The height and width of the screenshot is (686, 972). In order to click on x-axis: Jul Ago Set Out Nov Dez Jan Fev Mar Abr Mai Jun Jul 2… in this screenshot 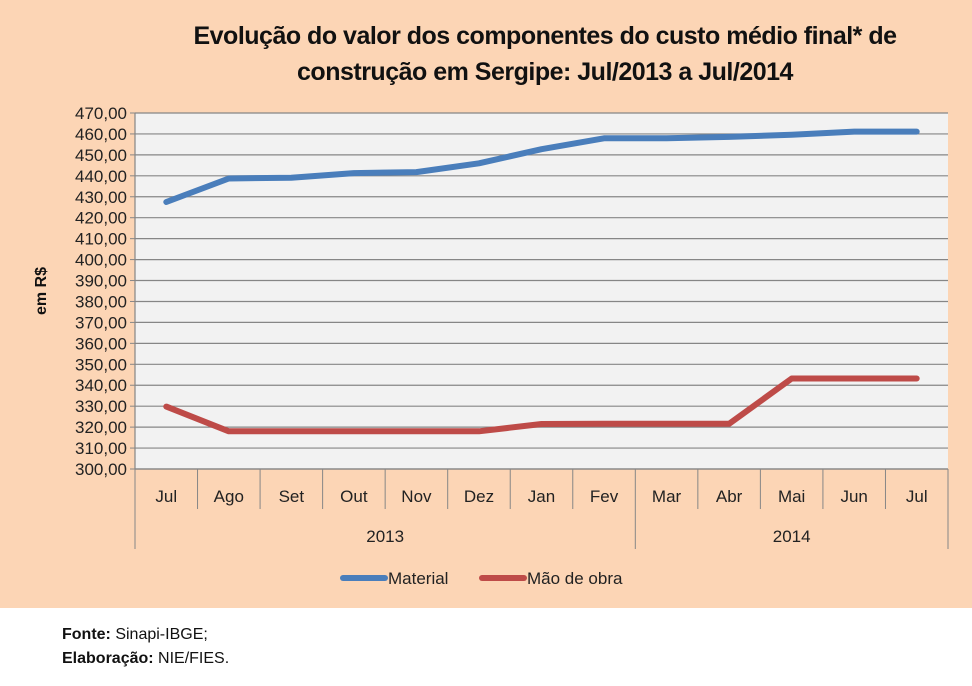, I will do `click(541, 508)`.